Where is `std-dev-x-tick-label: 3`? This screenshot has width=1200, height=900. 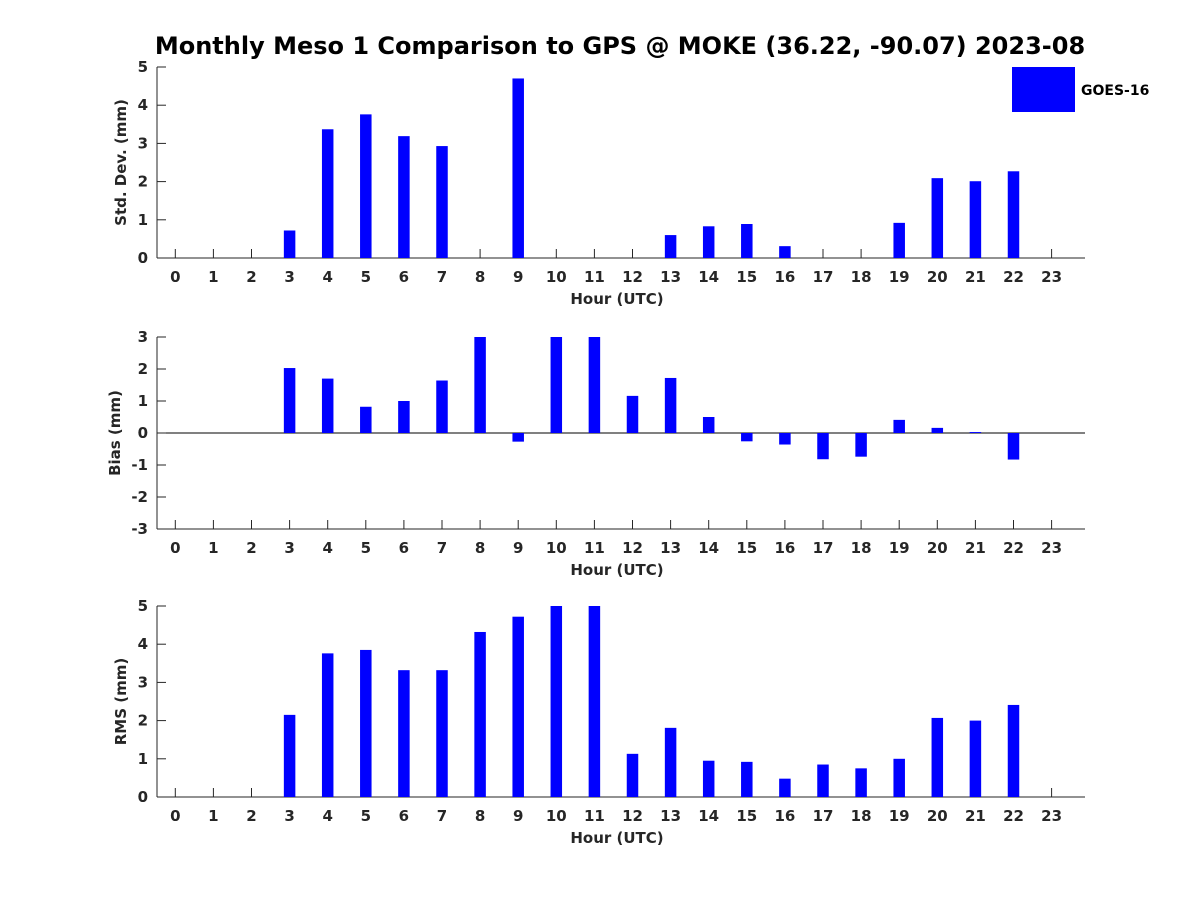 std-dev-x-tick-label: 3 is located at coordinates (289, 277).